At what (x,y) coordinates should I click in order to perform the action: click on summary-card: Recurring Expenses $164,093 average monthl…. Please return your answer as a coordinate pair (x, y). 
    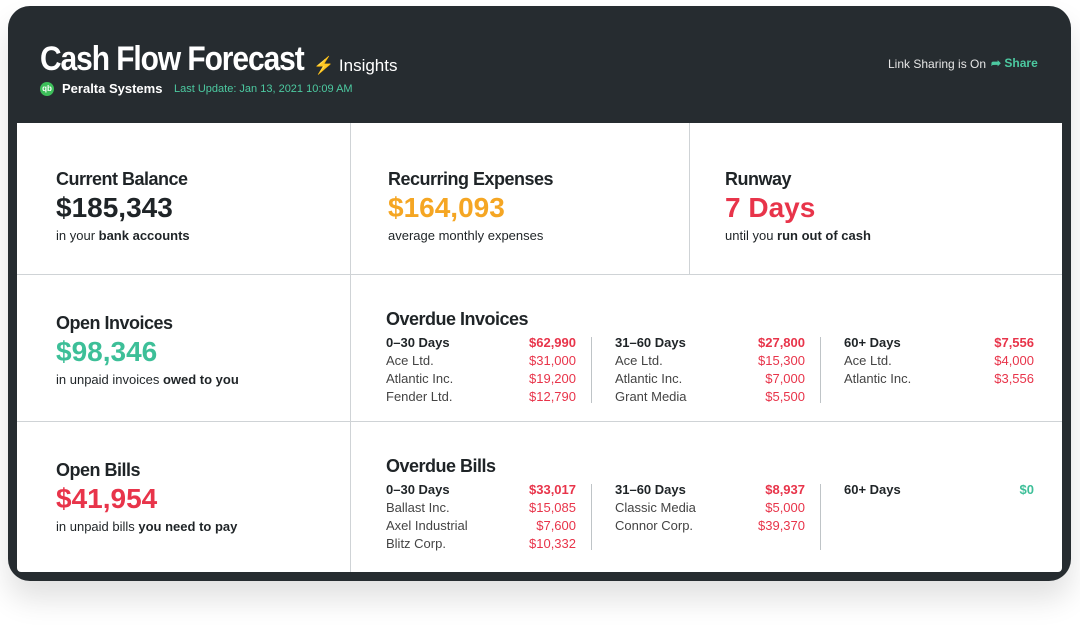
    Looking at the image, I should click on (471, 206).